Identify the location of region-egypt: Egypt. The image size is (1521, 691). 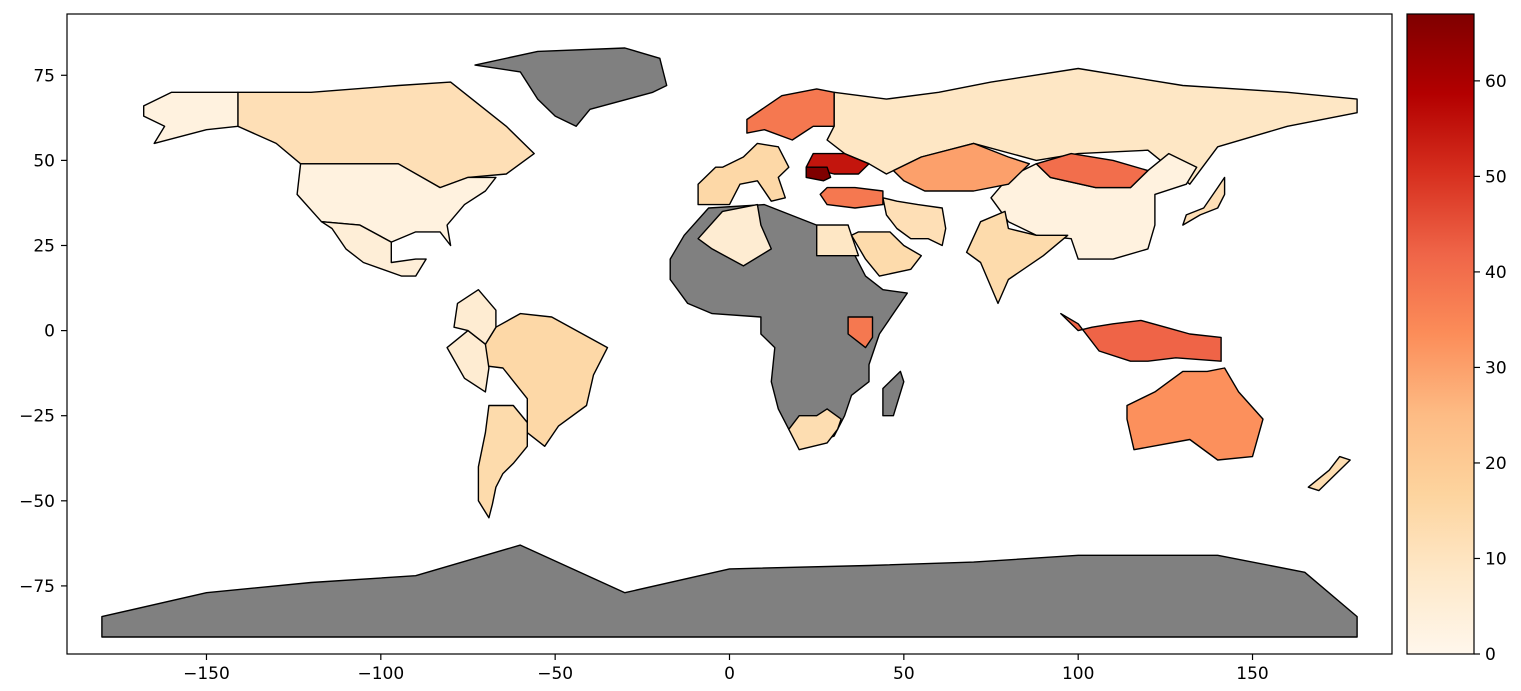
(838, 240).